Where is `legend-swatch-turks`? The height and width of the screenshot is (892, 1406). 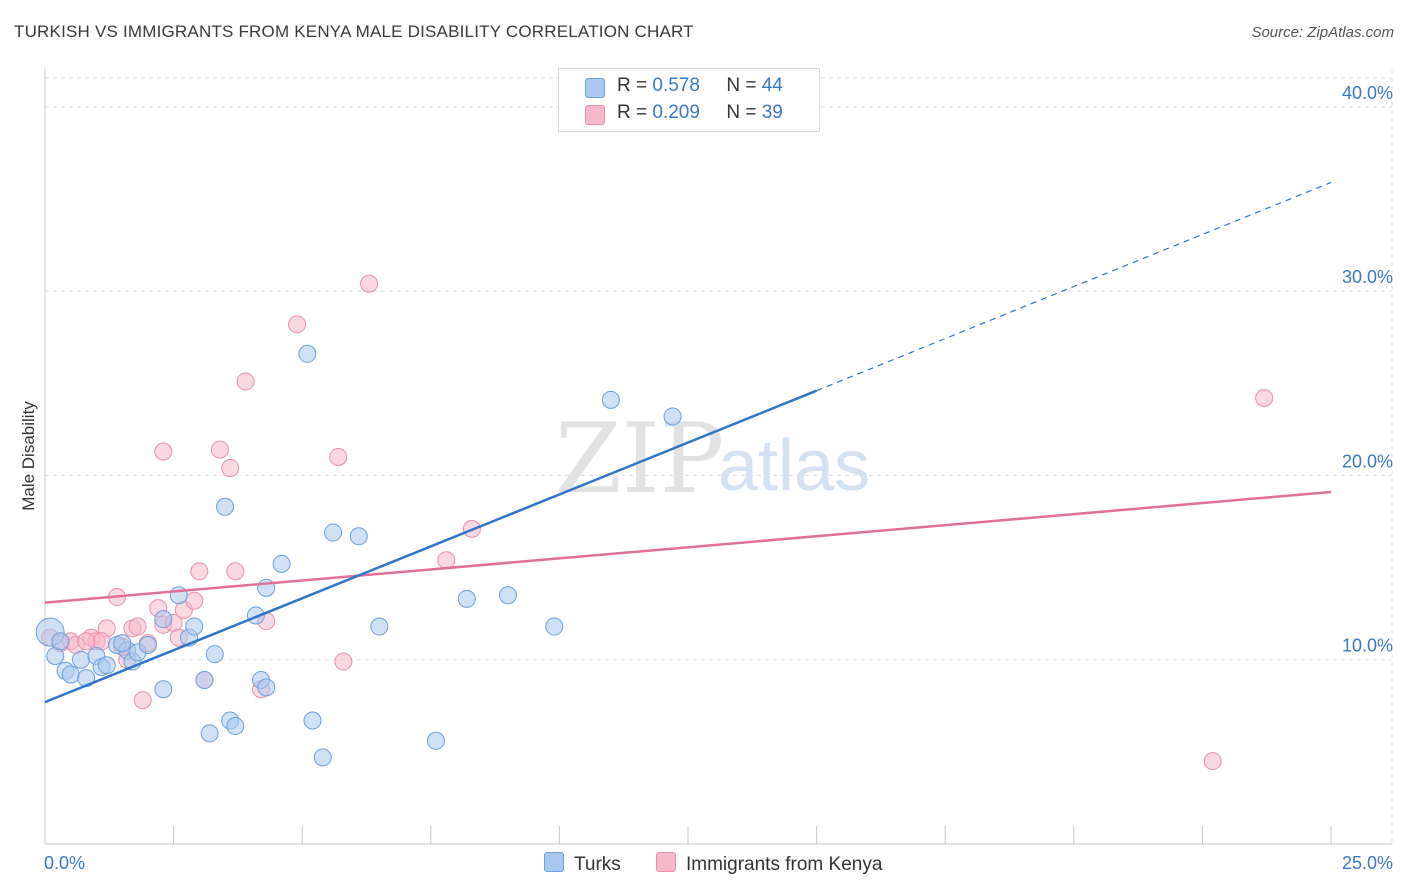
legend-swatch-turks is located at coordinates (595, 88).